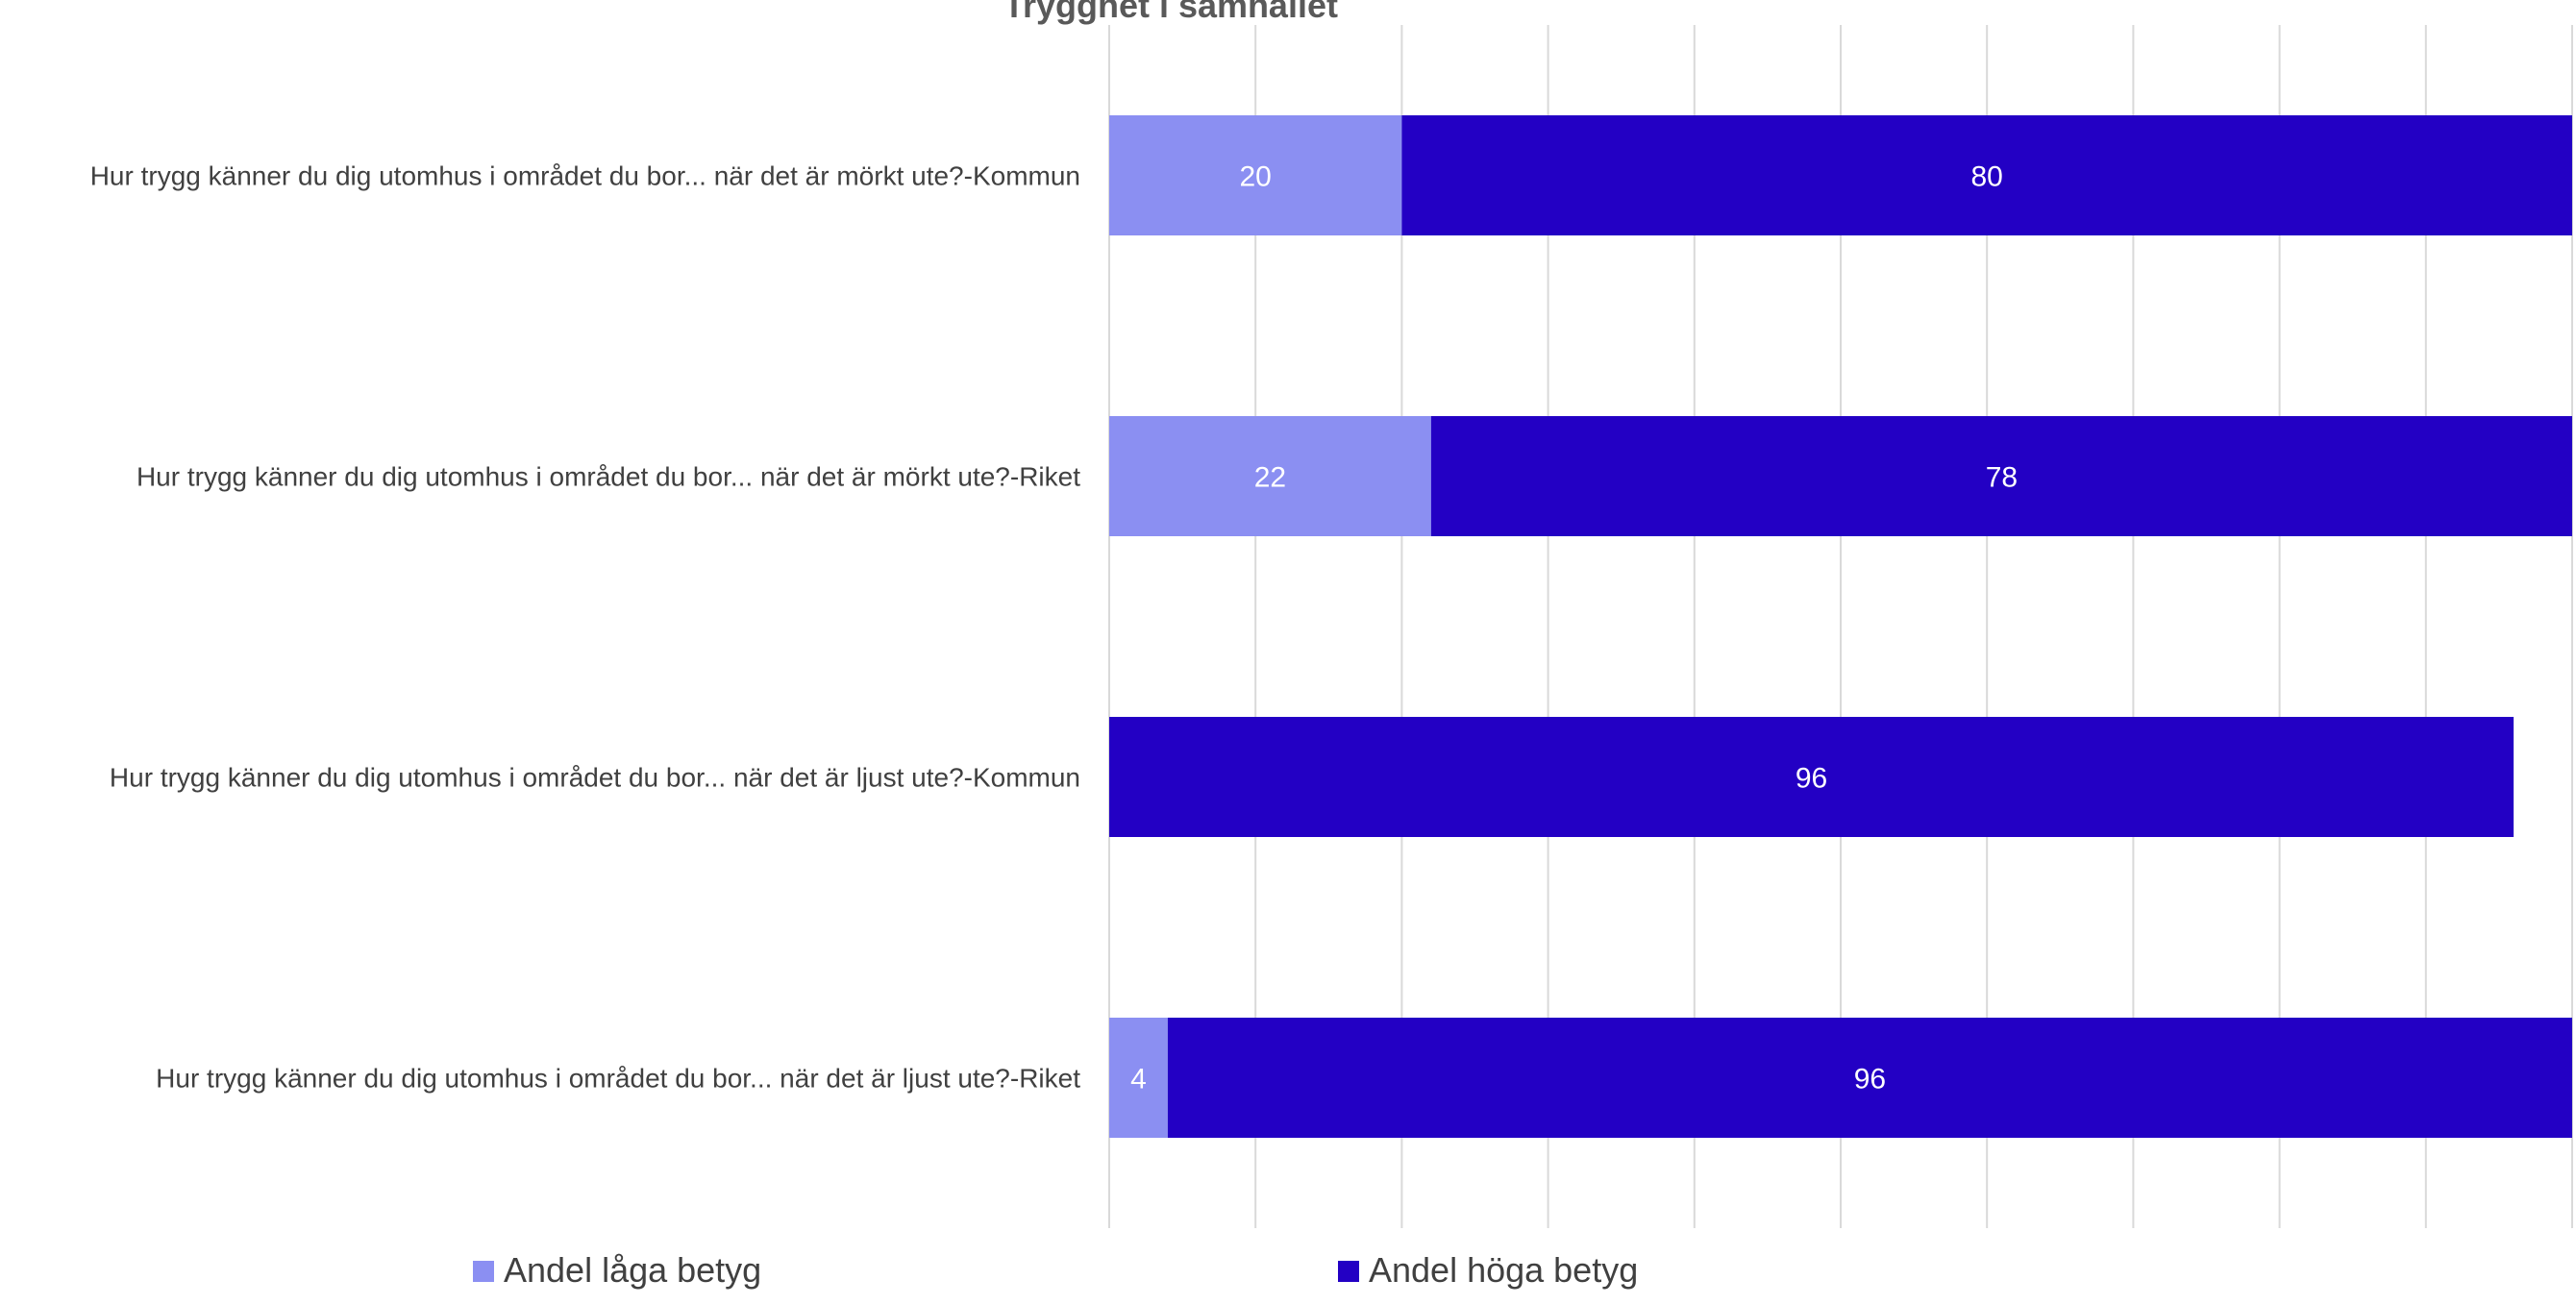  I want to click on data-label: 22, so click(1270, 478).